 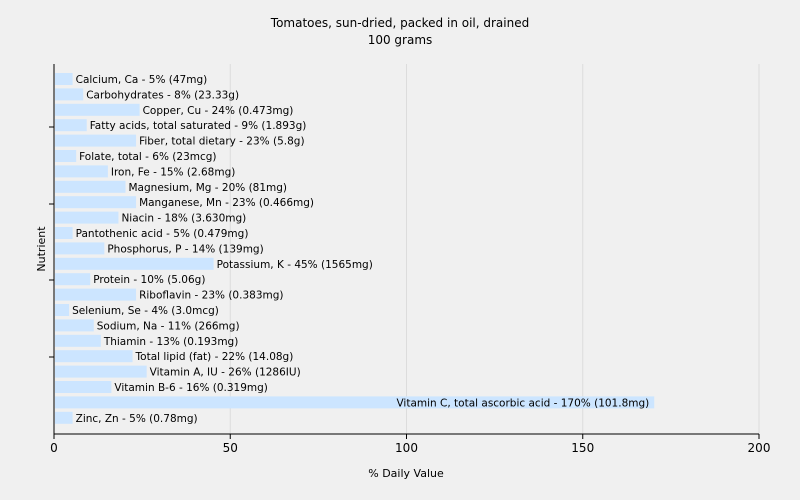 I want to click on bar-label: Fiber, total dietary - 23% (5.8g), so click(x=221, y=142).